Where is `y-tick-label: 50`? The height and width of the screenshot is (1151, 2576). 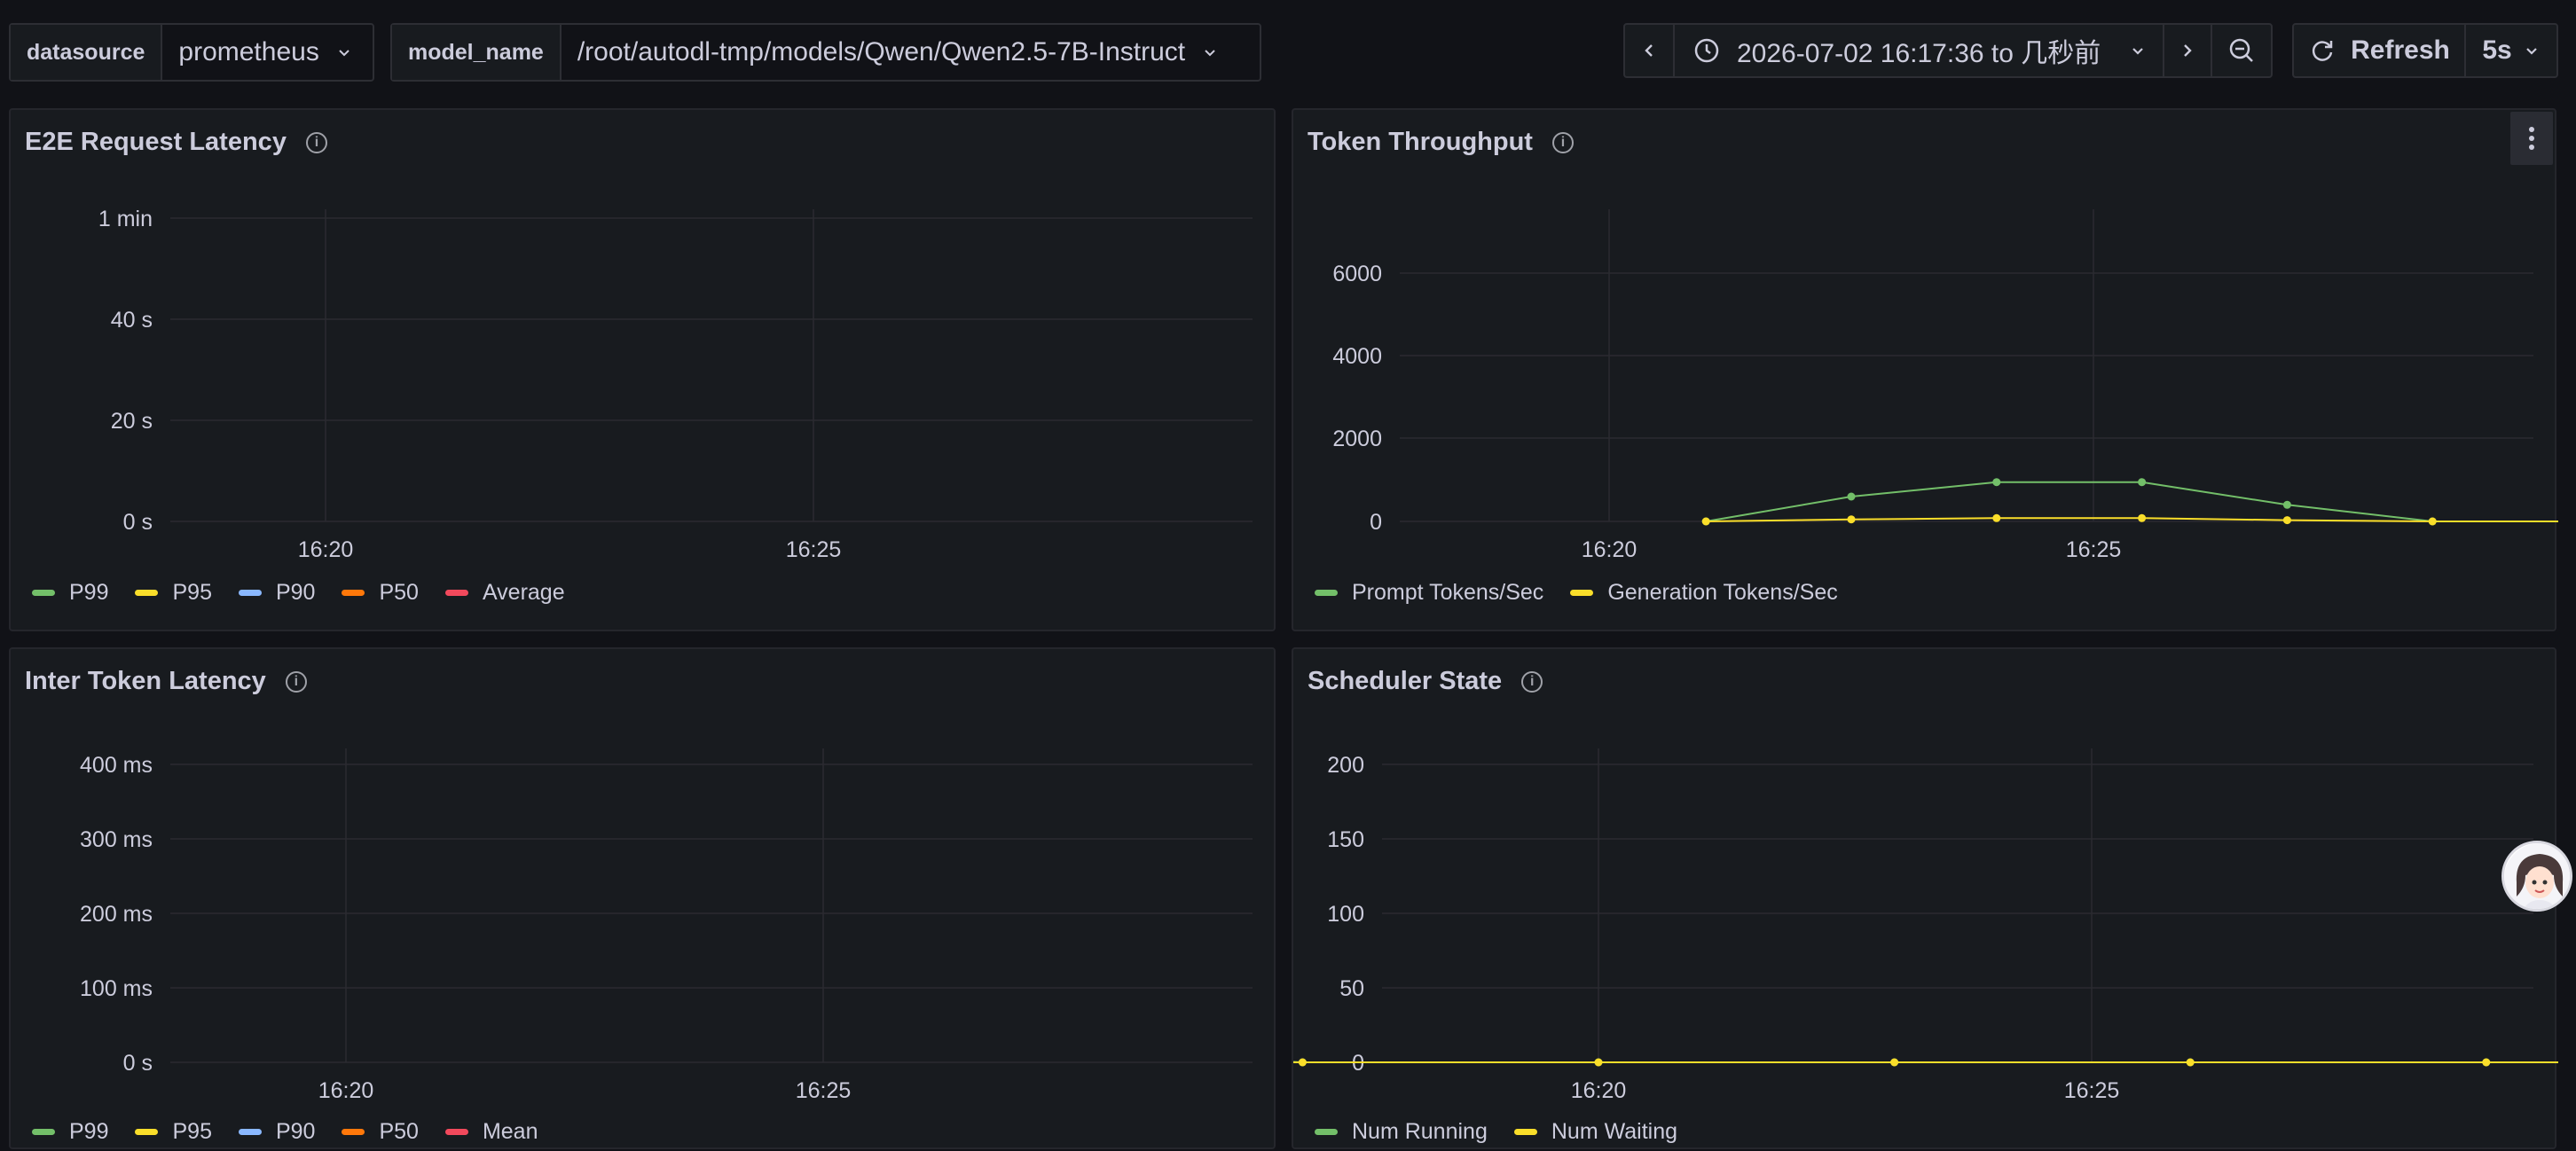
y-tick-label: 50 is located at coordinates (1351, 989).